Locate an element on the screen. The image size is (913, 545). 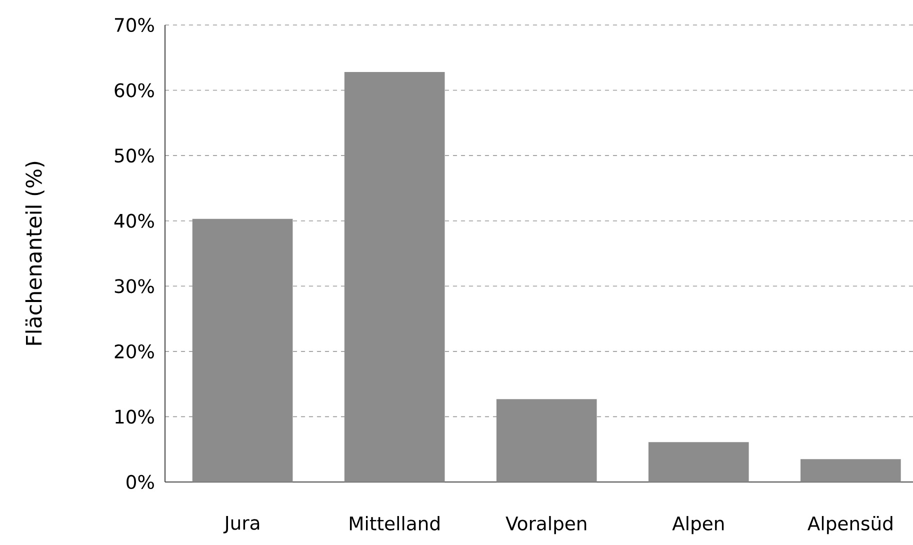
y-axis-title: Flächenanteil (%) is located at coordinates (34, 253).